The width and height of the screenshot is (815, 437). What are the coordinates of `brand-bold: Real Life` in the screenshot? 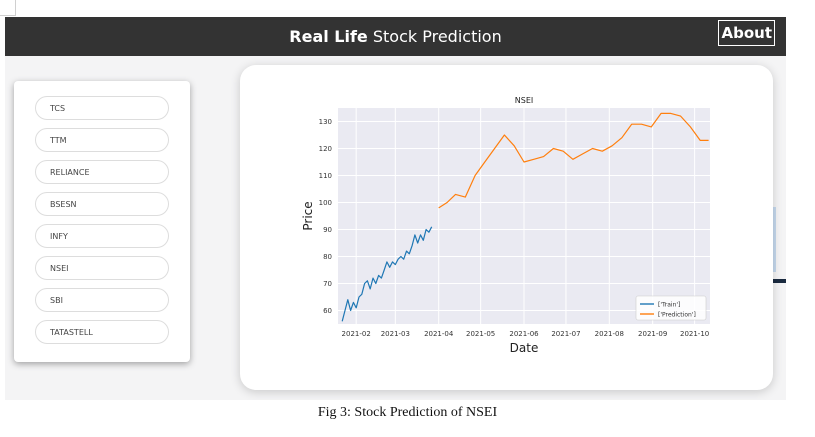 It's located at (328, 36).